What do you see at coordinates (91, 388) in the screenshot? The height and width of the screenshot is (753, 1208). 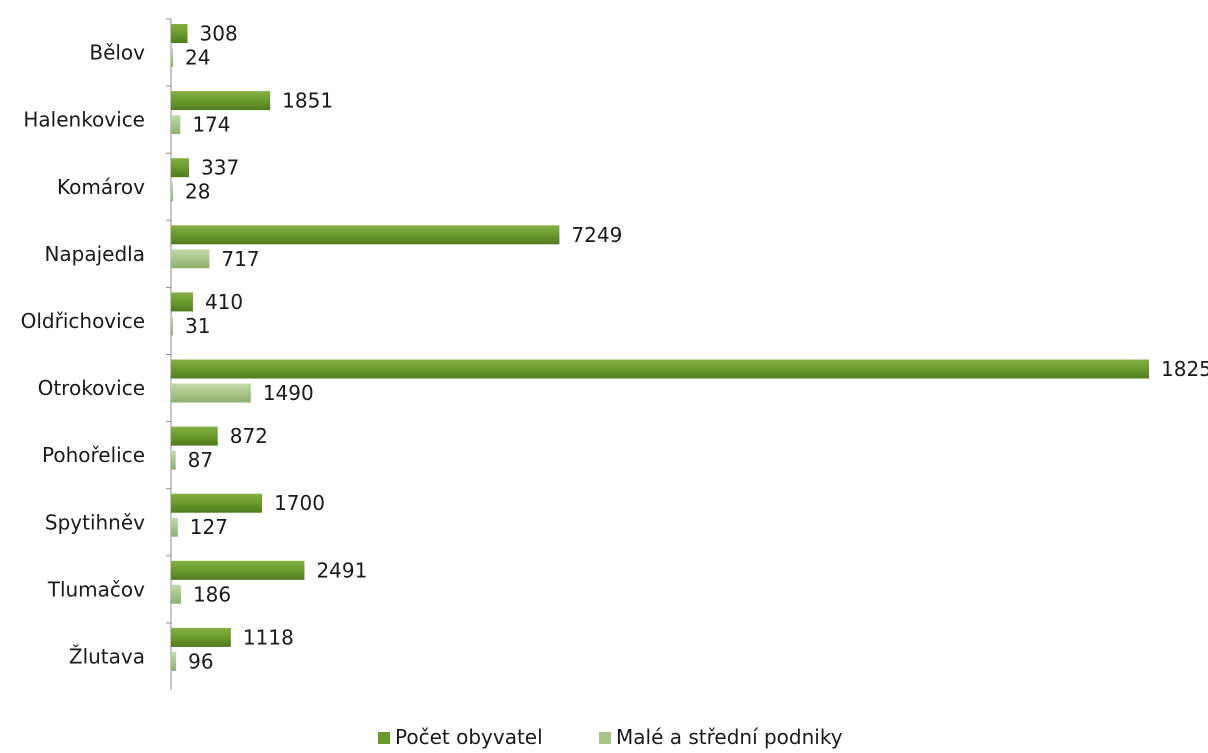 I see `category-label: Otrokovice` at bounding box center [91, 388].